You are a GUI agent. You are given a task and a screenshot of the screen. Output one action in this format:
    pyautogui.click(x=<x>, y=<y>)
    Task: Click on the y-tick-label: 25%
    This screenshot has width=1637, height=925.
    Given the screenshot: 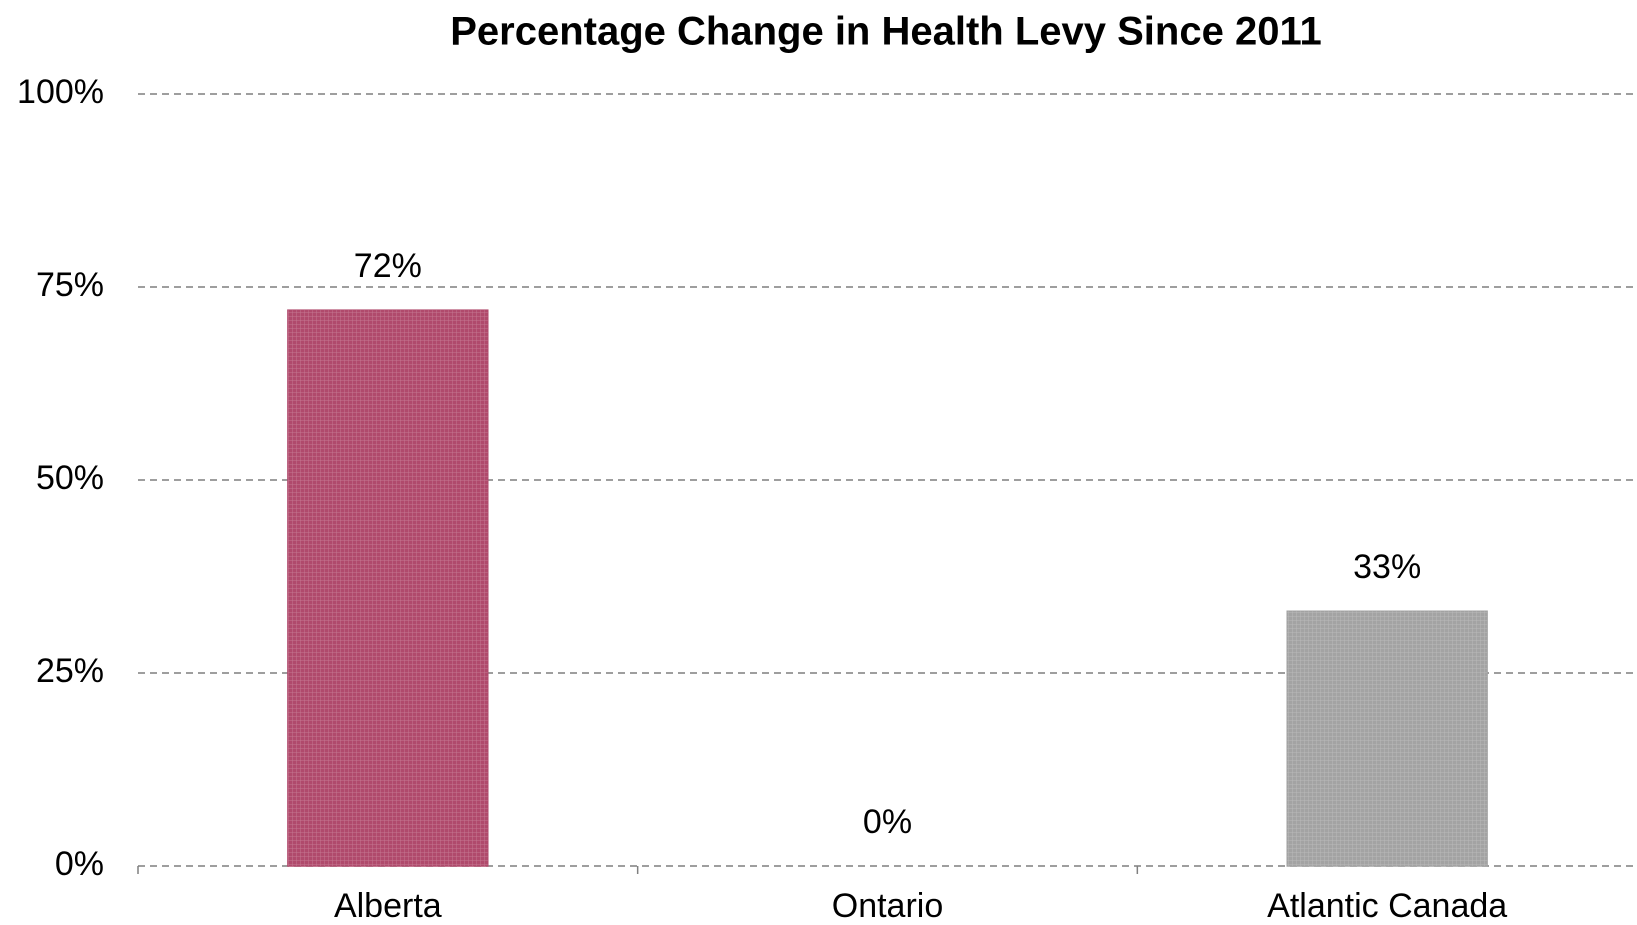 What is the action you would take?
    pyautogui.click(x=70, y=671)
    